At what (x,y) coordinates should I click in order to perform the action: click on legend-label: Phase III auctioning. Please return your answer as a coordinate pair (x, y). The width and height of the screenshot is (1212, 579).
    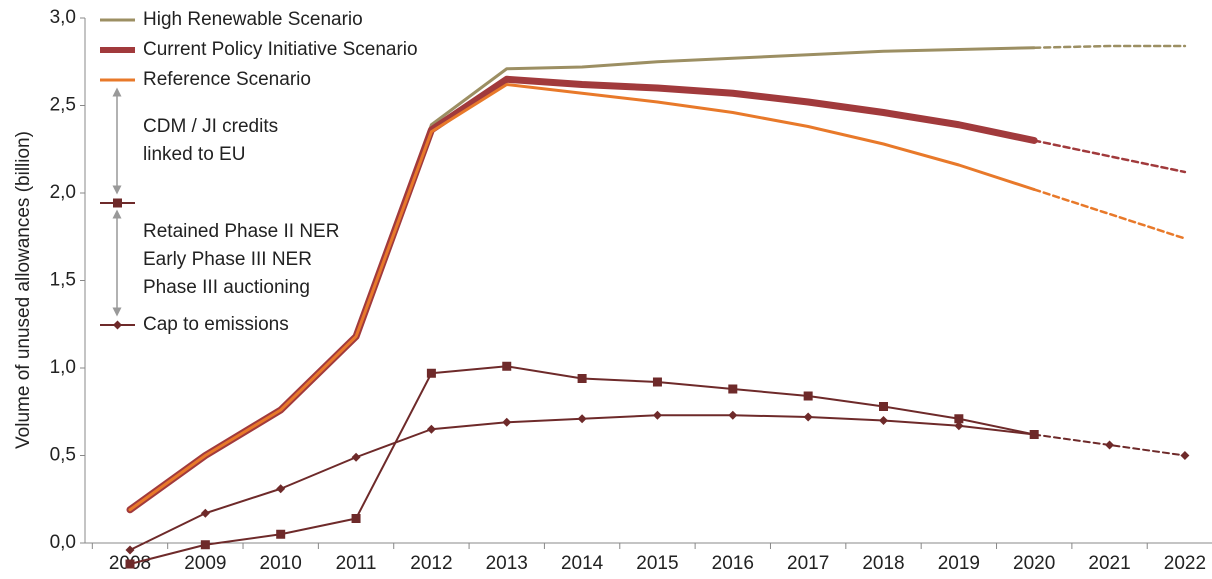
    Looking at the image, I should click on (226, 287).